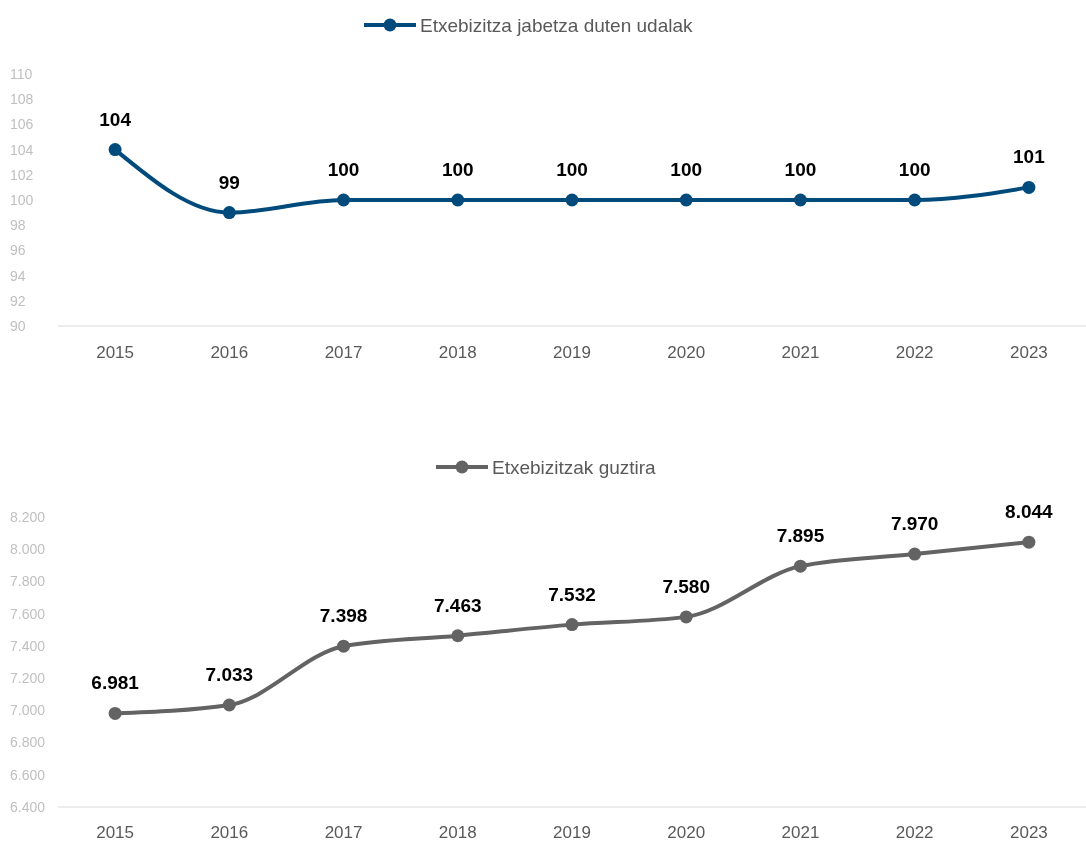  Describe the element at coordinates (28, 774) in the screenshot. I see `y-tick-label: 6.600` at that location.